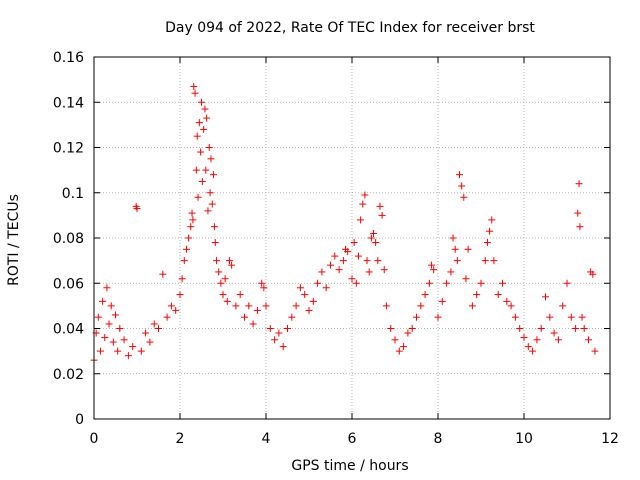 Image resolution: width=640 pixels, height=480 pixels. I want to click on x-tick-label: 12, so click(610, 439).